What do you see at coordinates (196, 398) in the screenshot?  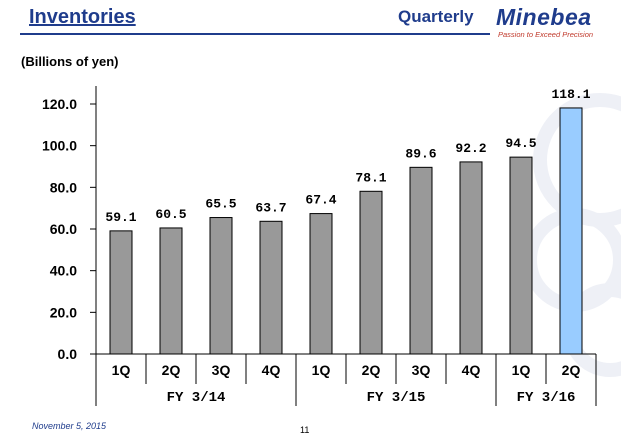 I see `fiscal-year-label: FY 3/14` at bounding box center [196, 398].